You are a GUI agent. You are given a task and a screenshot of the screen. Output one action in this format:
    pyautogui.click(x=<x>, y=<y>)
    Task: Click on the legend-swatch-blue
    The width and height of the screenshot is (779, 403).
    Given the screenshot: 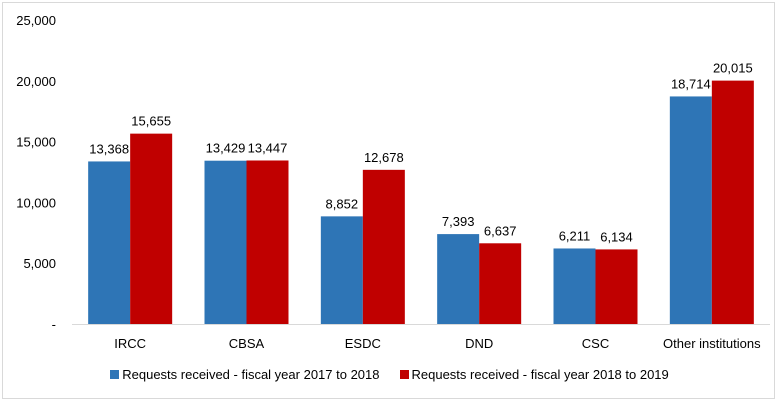 What is the action you would take?
    pyautogui.click(x=115, y=374)
    